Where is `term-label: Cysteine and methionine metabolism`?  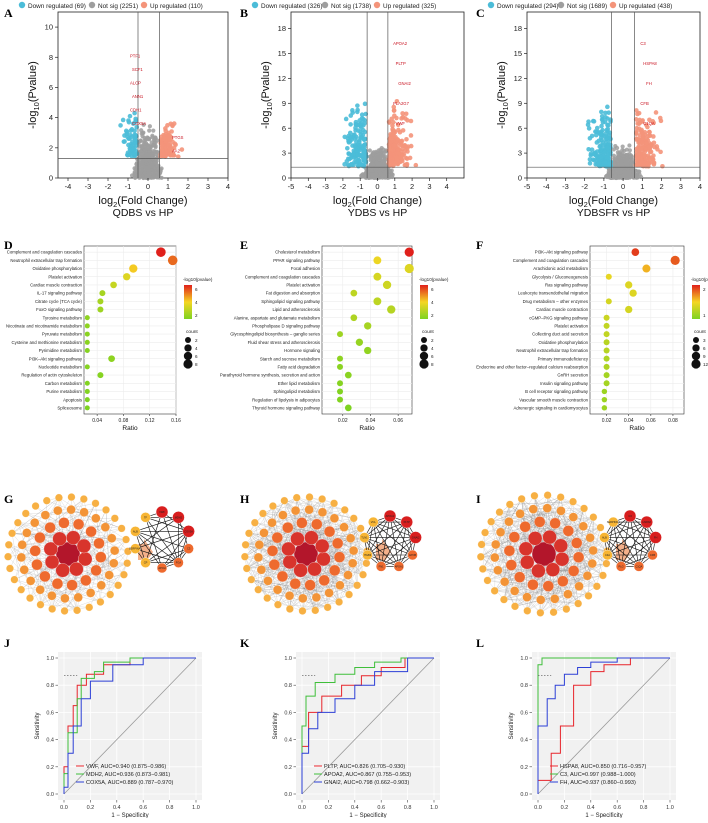
term-label: Cysteine and methionine metabolism is located at coordinates (47, 342).